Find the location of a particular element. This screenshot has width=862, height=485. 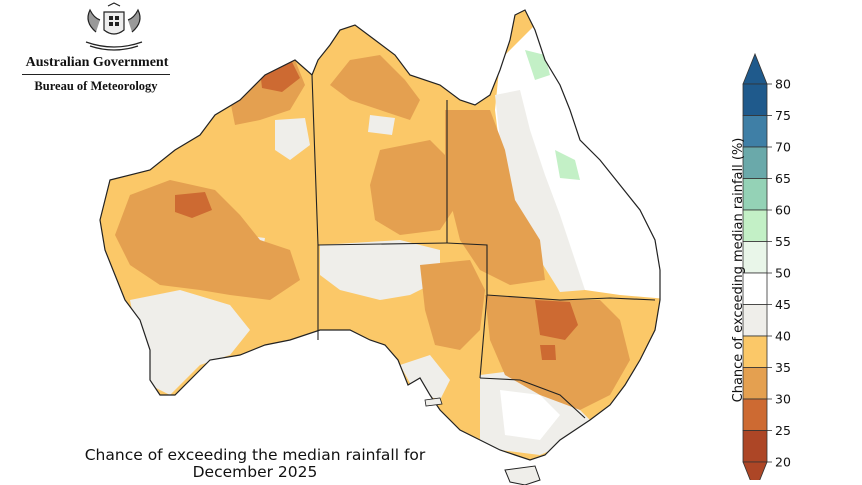

kangaroo-island is located at coordinates (433, 402).